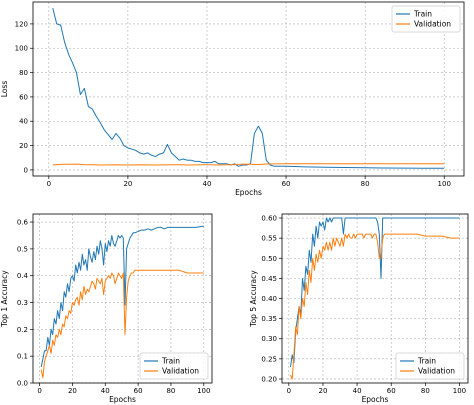 The width and height of the screenshot is (474, 405). What do you see at coordinates (269, 279) in the screenshot?
I see `y-tick-label: 0.45` at bounding box center [269, 279].